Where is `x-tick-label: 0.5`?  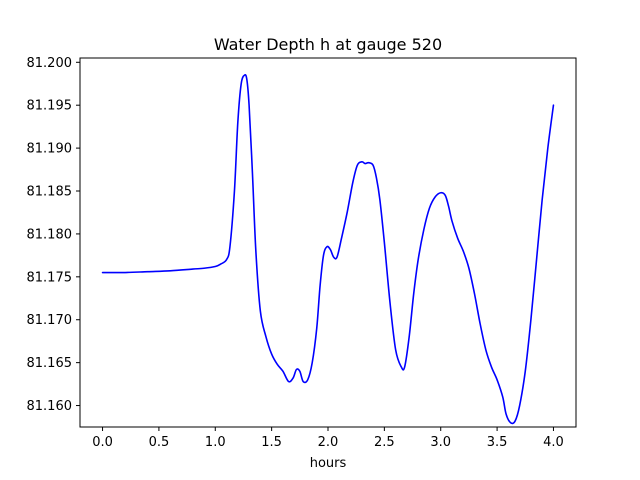
x-tick-label: 0.5 is located at coordinates (159, 442).